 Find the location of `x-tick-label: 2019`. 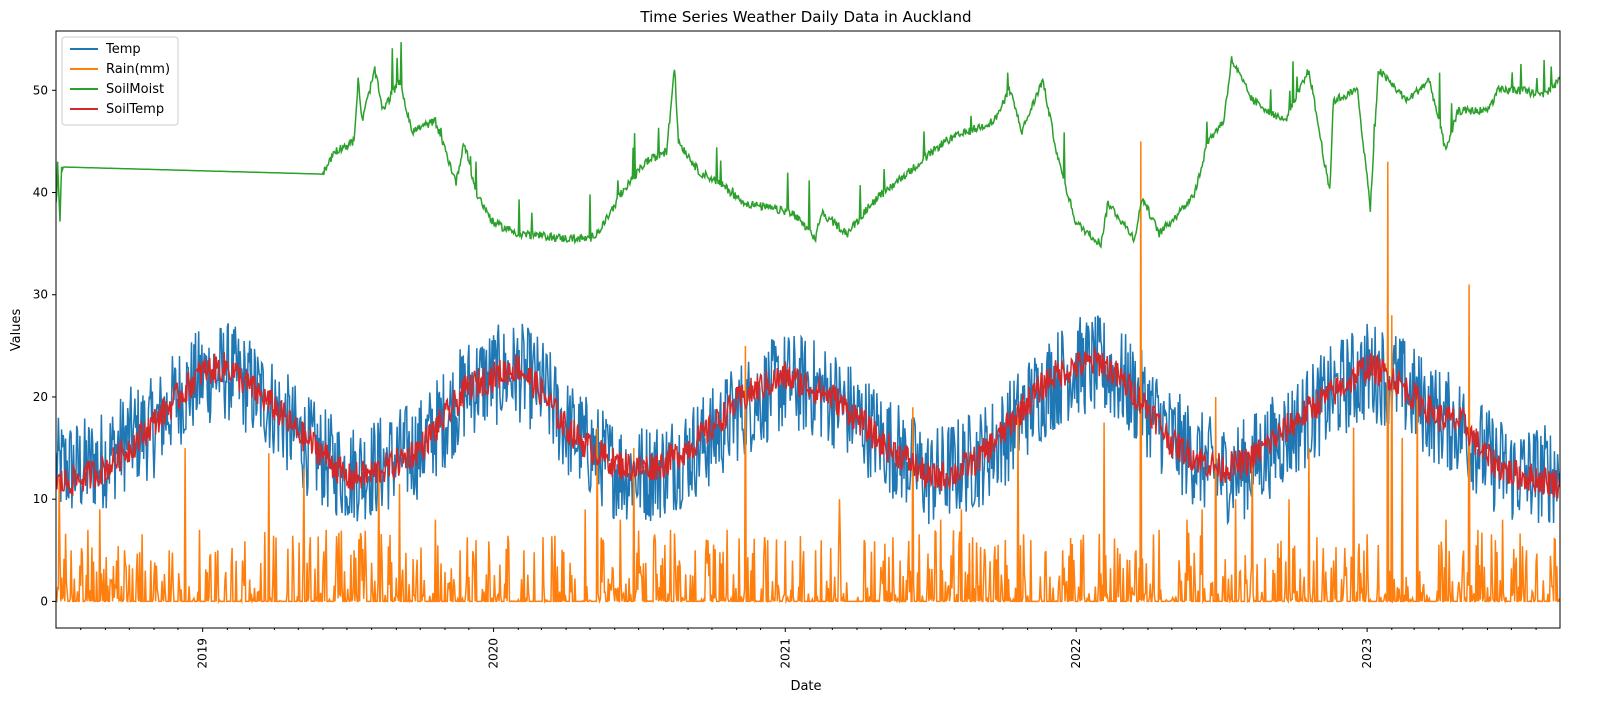

x-tick-label: 2019 is located at coordinates (203, 653).